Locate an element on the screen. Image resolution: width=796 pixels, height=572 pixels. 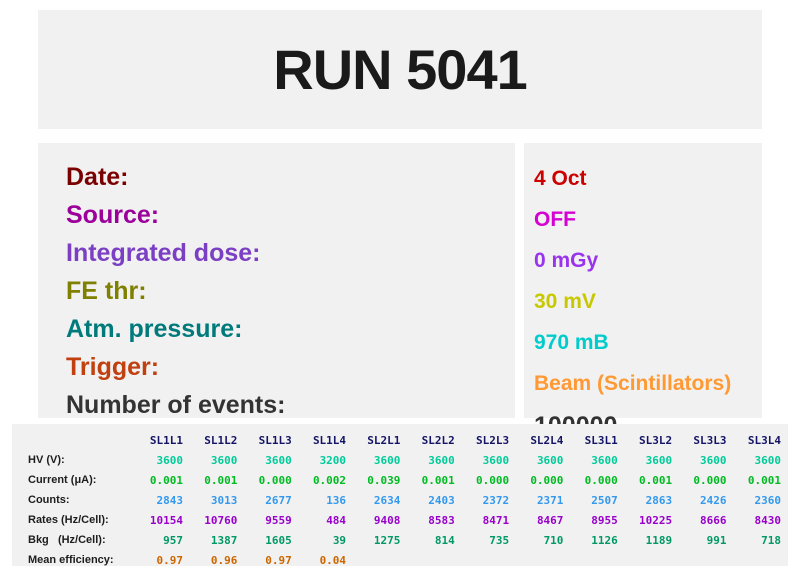
table-column-header-sl1l3: SL1L3 is located at coordinates (275, 440).